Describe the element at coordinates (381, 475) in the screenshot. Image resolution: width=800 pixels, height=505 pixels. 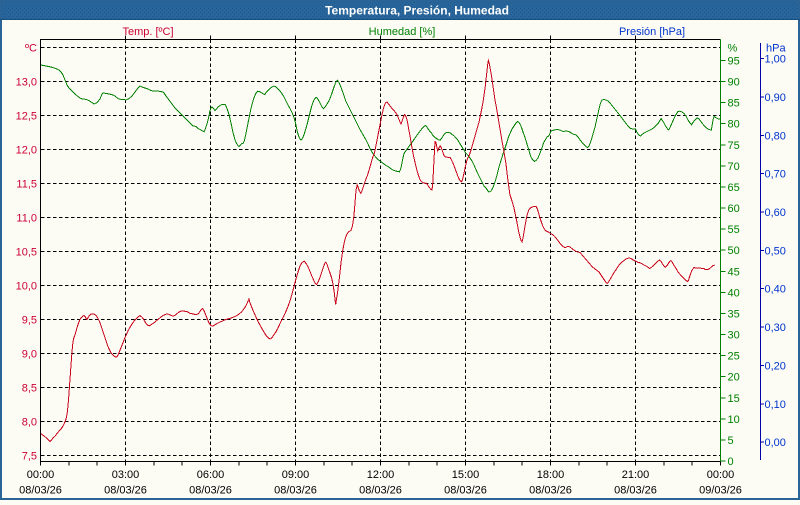
I see `svg-text: 12:00` at that location.